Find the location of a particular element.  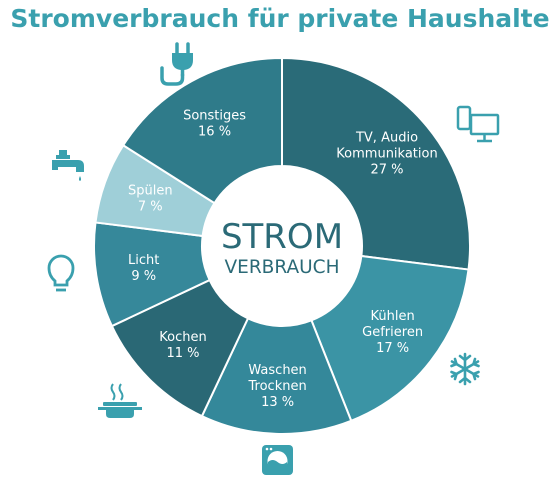

segment-category-label: Kommunikation is located at coordinates (386, 153).